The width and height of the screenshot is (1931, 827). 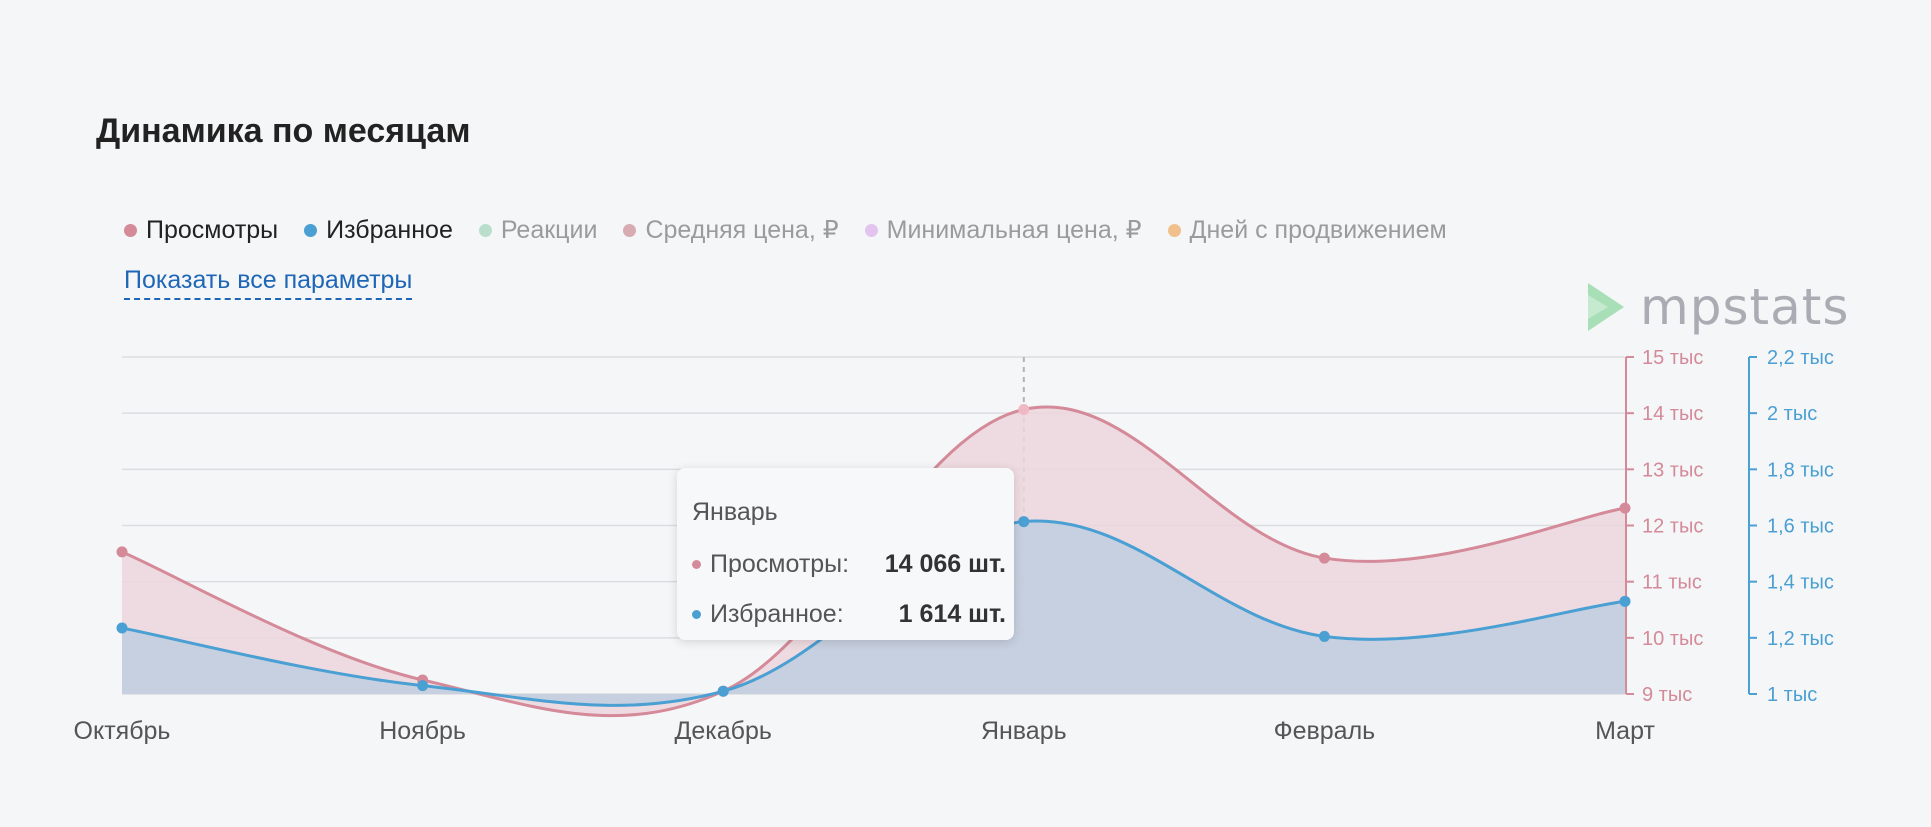 What do you see at coordinates (283, 131) in the screenshot?
I see `chart-title: Динамика по месяцам` at bounding box center [283, 131].